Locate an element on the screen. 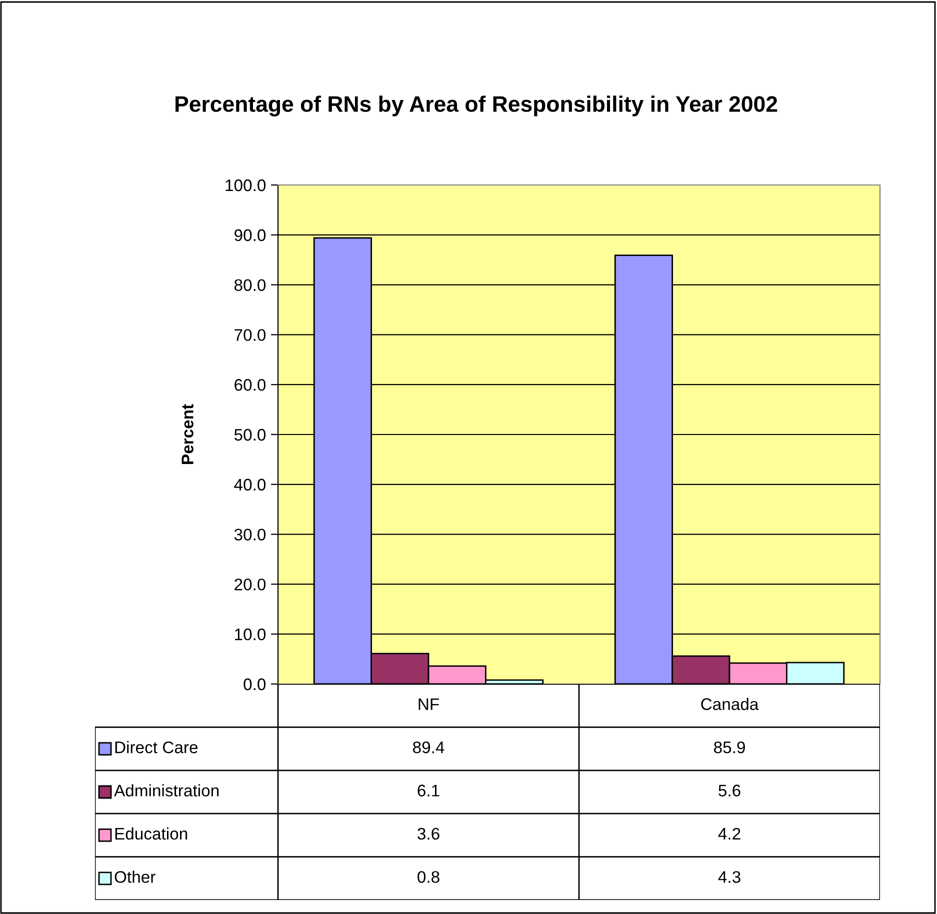  y-tick-label: 80.0 is located at coordinates (250, 285).